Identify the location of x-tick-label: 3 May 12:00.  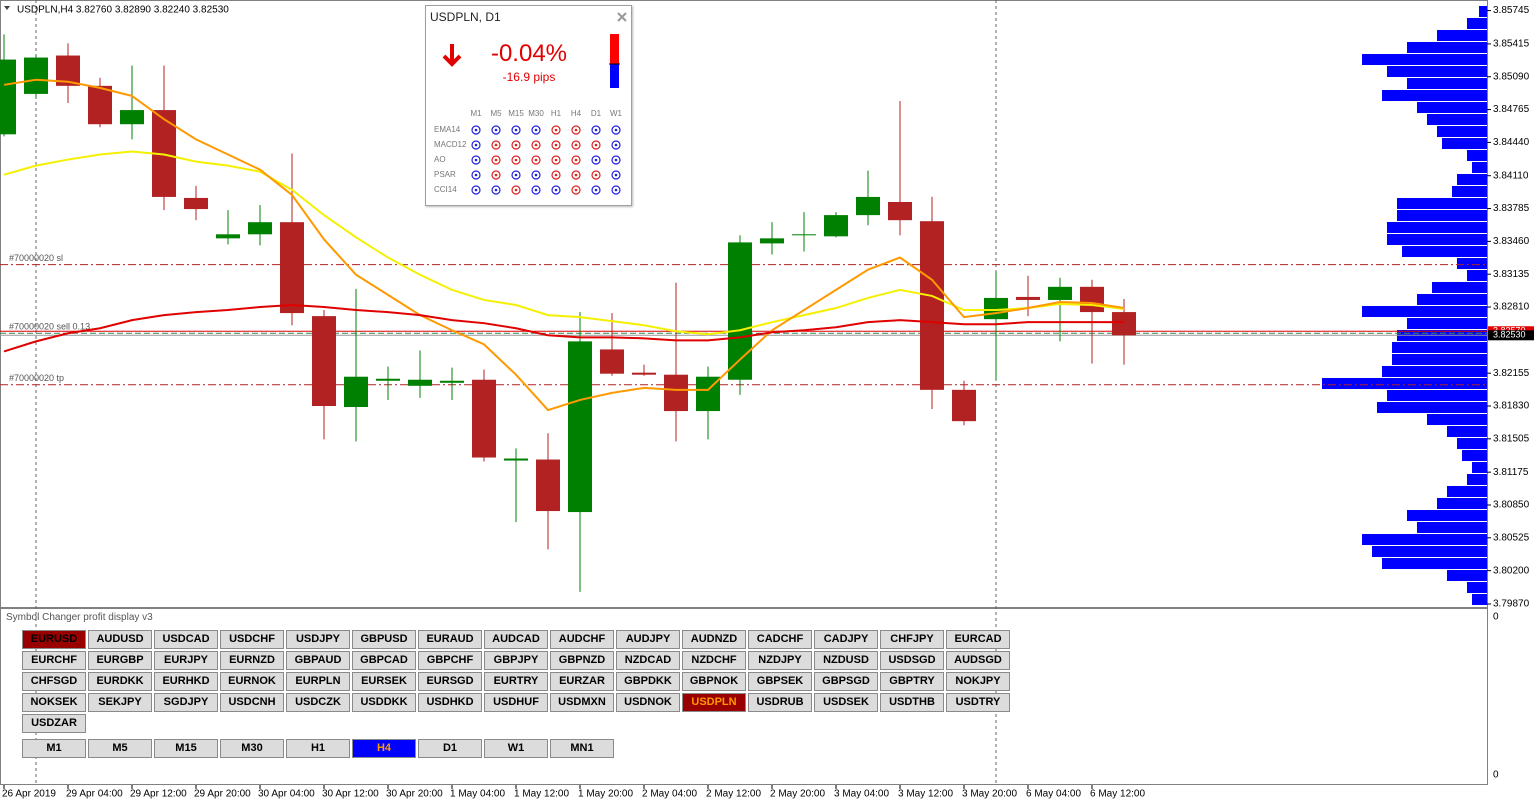
(925, 794).